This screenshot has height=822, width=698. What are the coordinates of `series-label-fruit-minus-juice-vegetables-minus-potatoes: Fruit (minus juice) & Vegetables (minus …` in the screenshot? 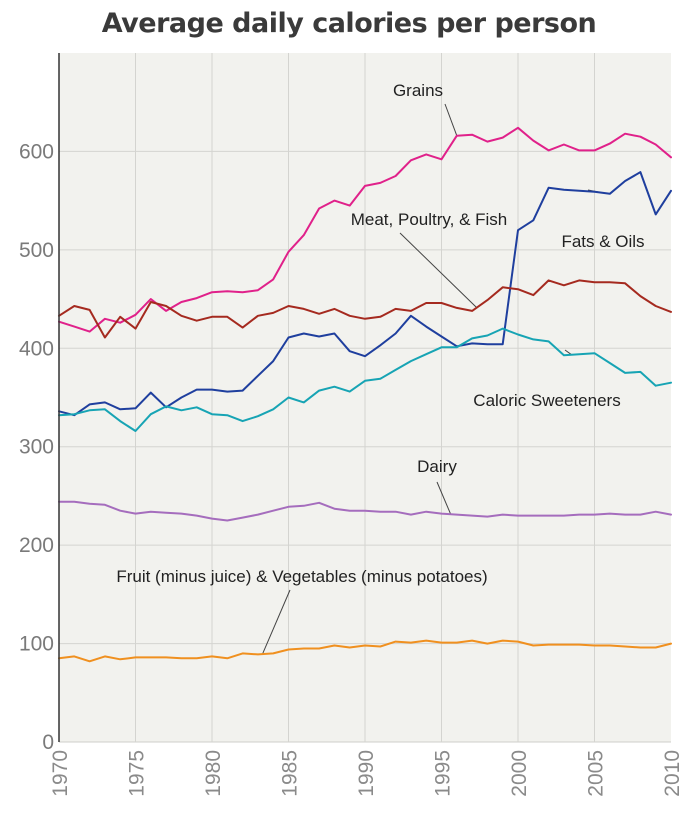 It's located at (301, 576).